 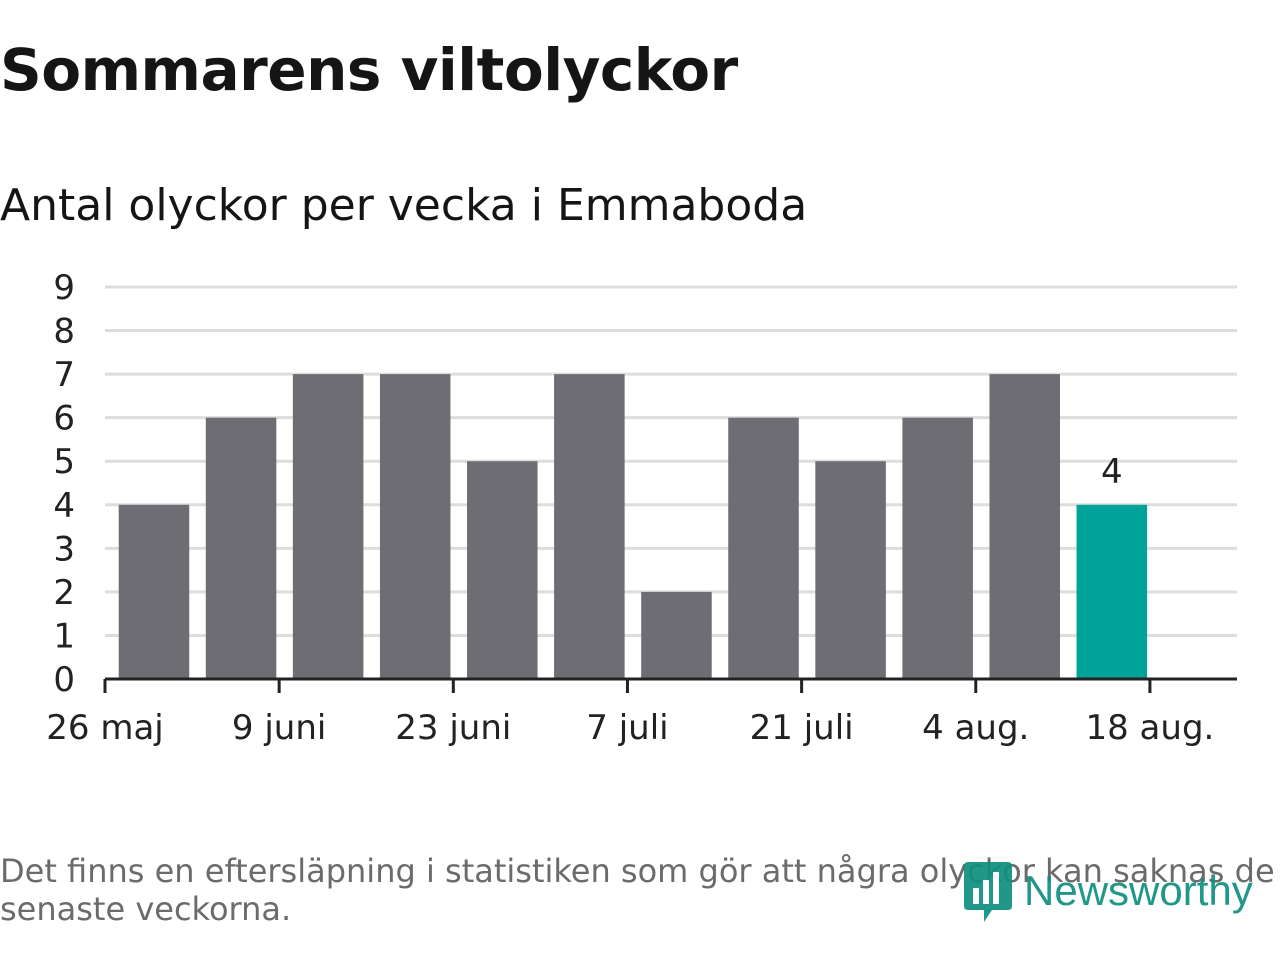 I want to click on y-tick-label: 6, so click(x=64, y=419).